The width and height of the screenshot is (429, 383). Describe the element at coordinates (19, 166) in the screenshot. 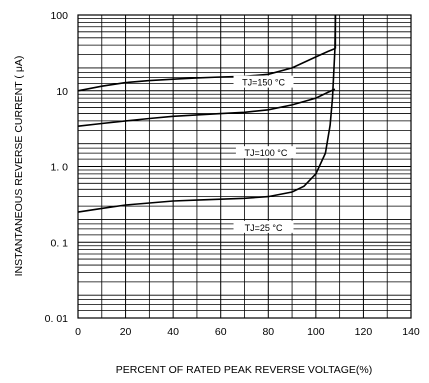

I see `y-axis-title: INSTANTANEOUS REVERSE CURRENT ( μA)` at that location.